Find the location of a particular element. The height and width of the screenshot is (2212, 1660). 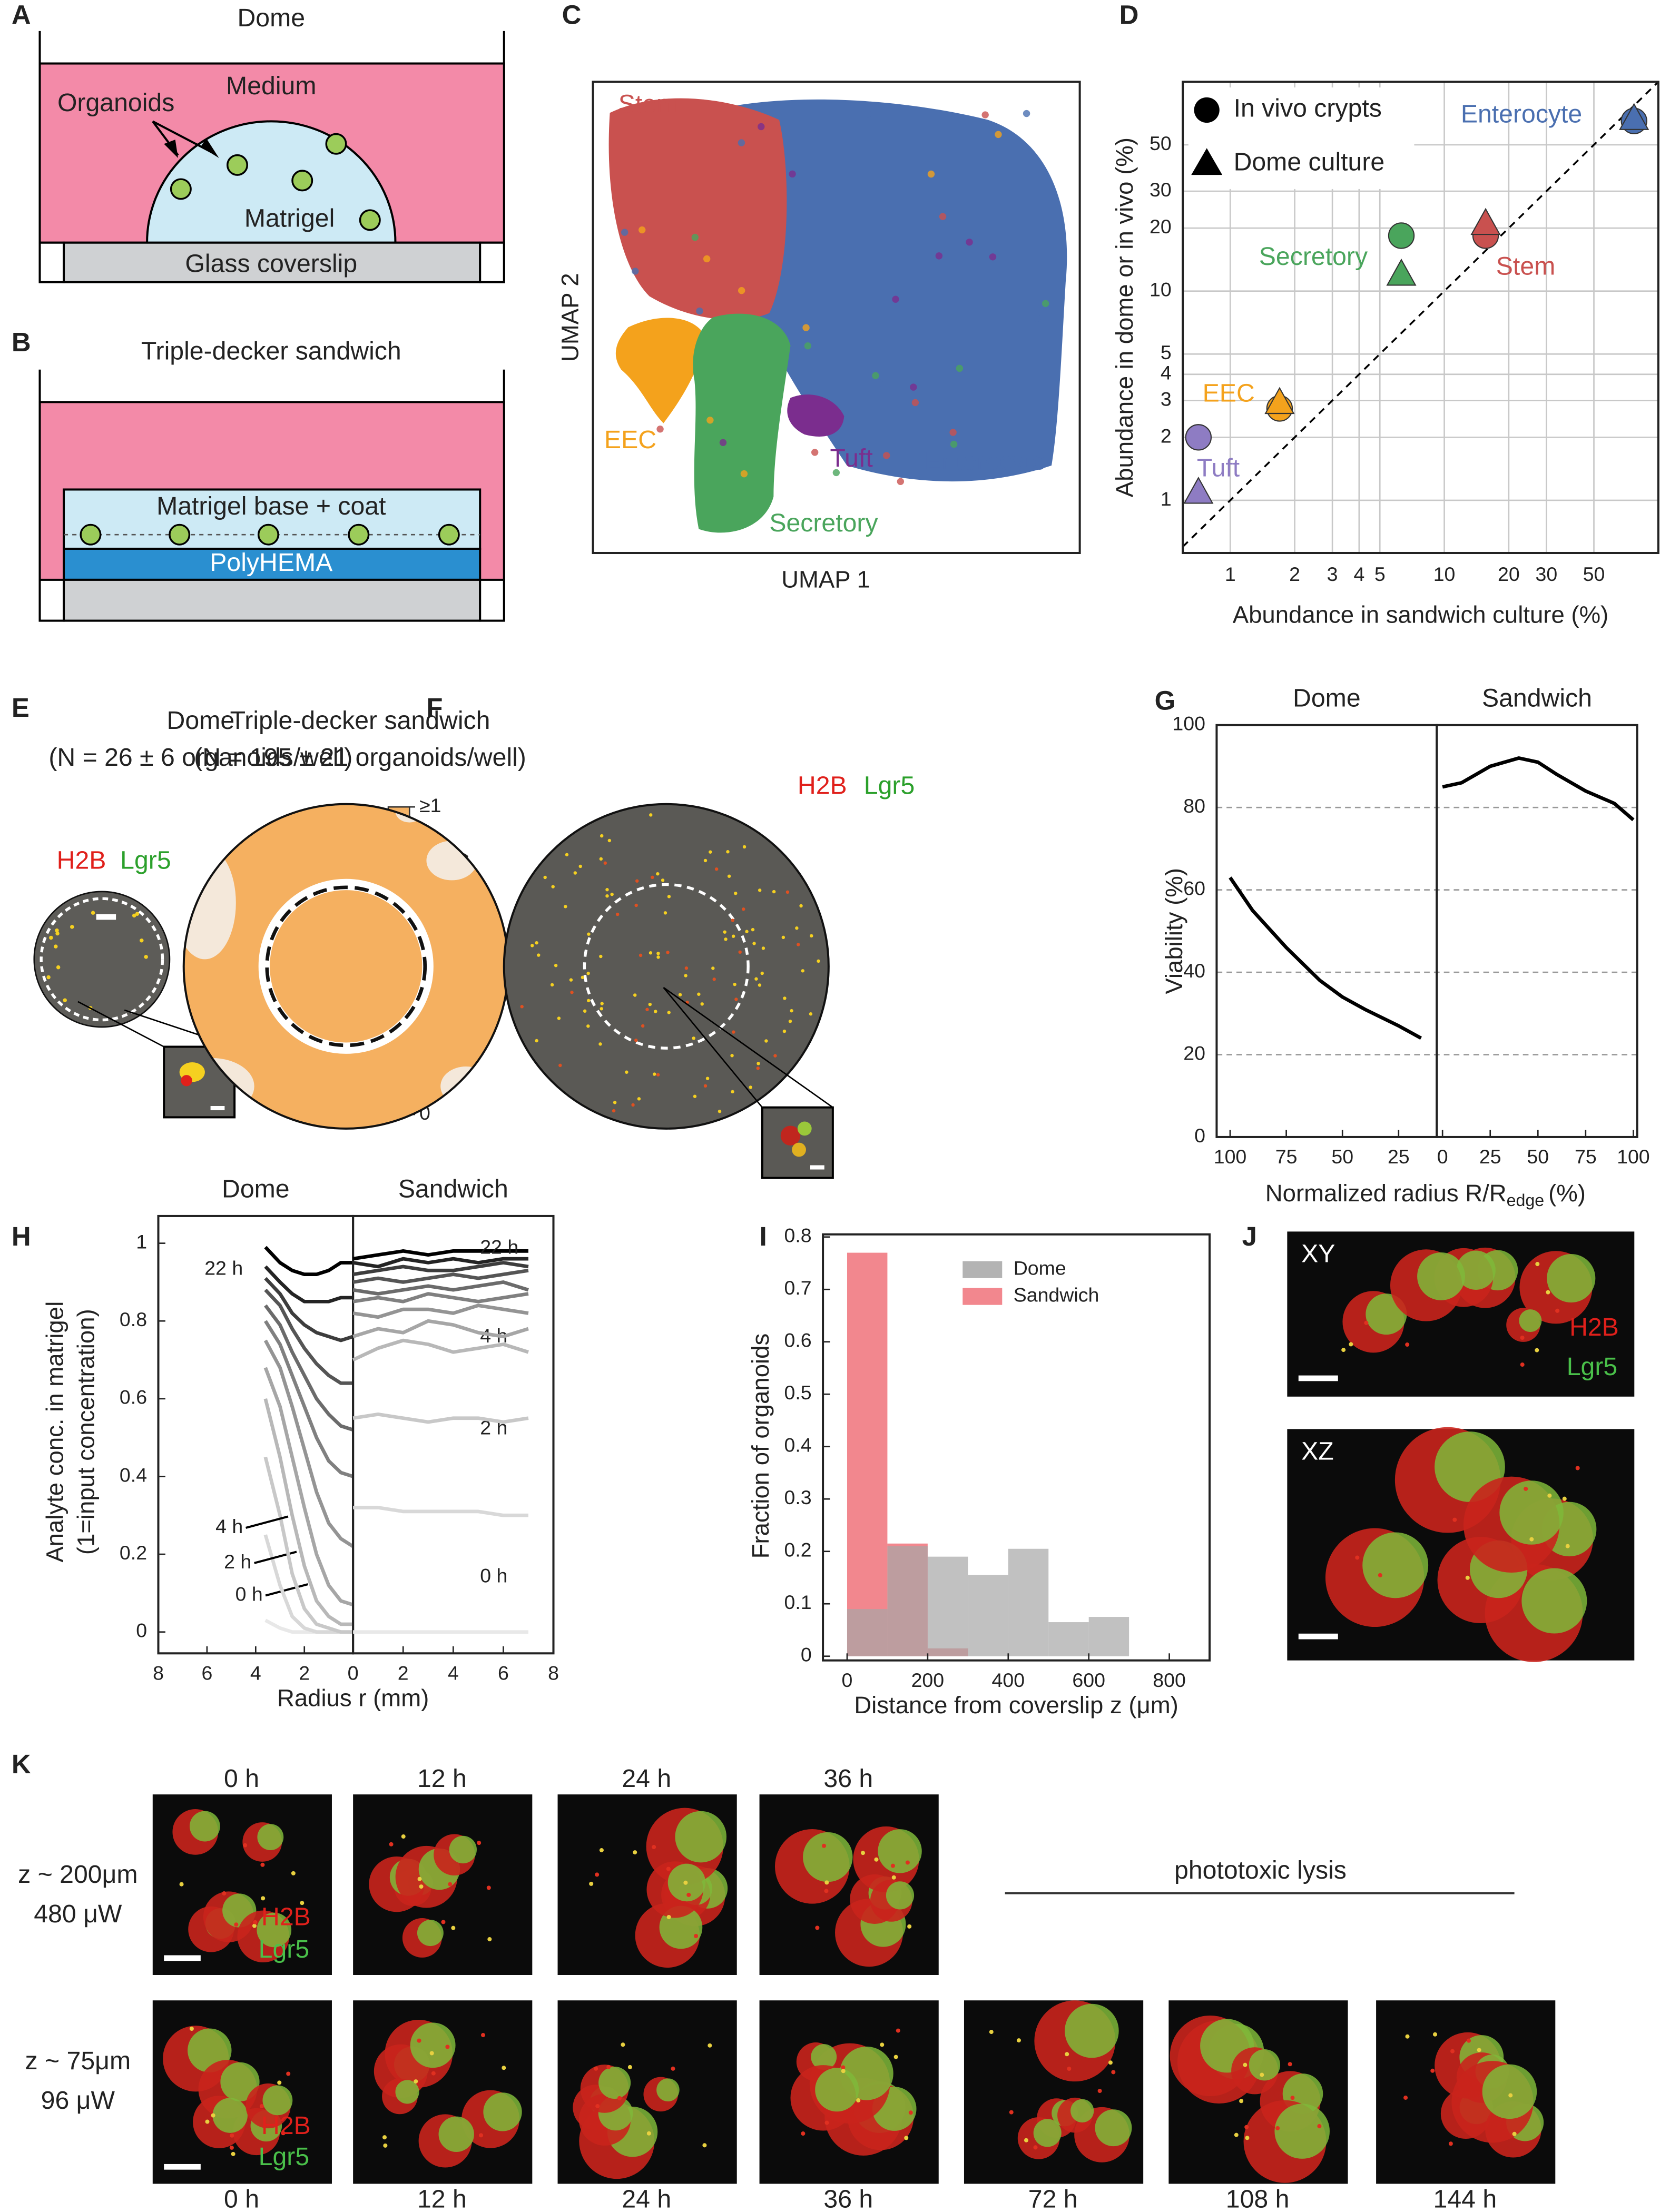

time-label: 36 h is located at coordinates (848, 1778).